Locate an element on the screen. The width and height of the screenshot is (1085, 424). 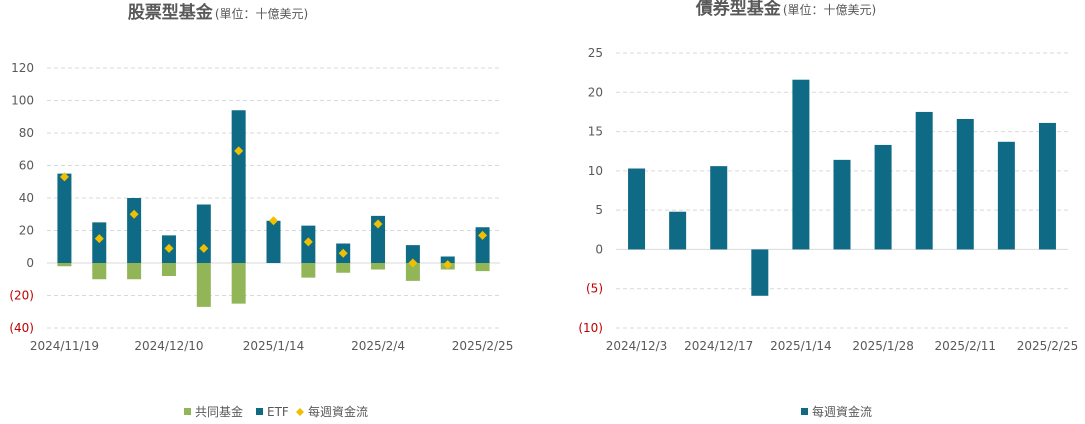
legend-label-etf: ETF is located at coordinates (278, 412).